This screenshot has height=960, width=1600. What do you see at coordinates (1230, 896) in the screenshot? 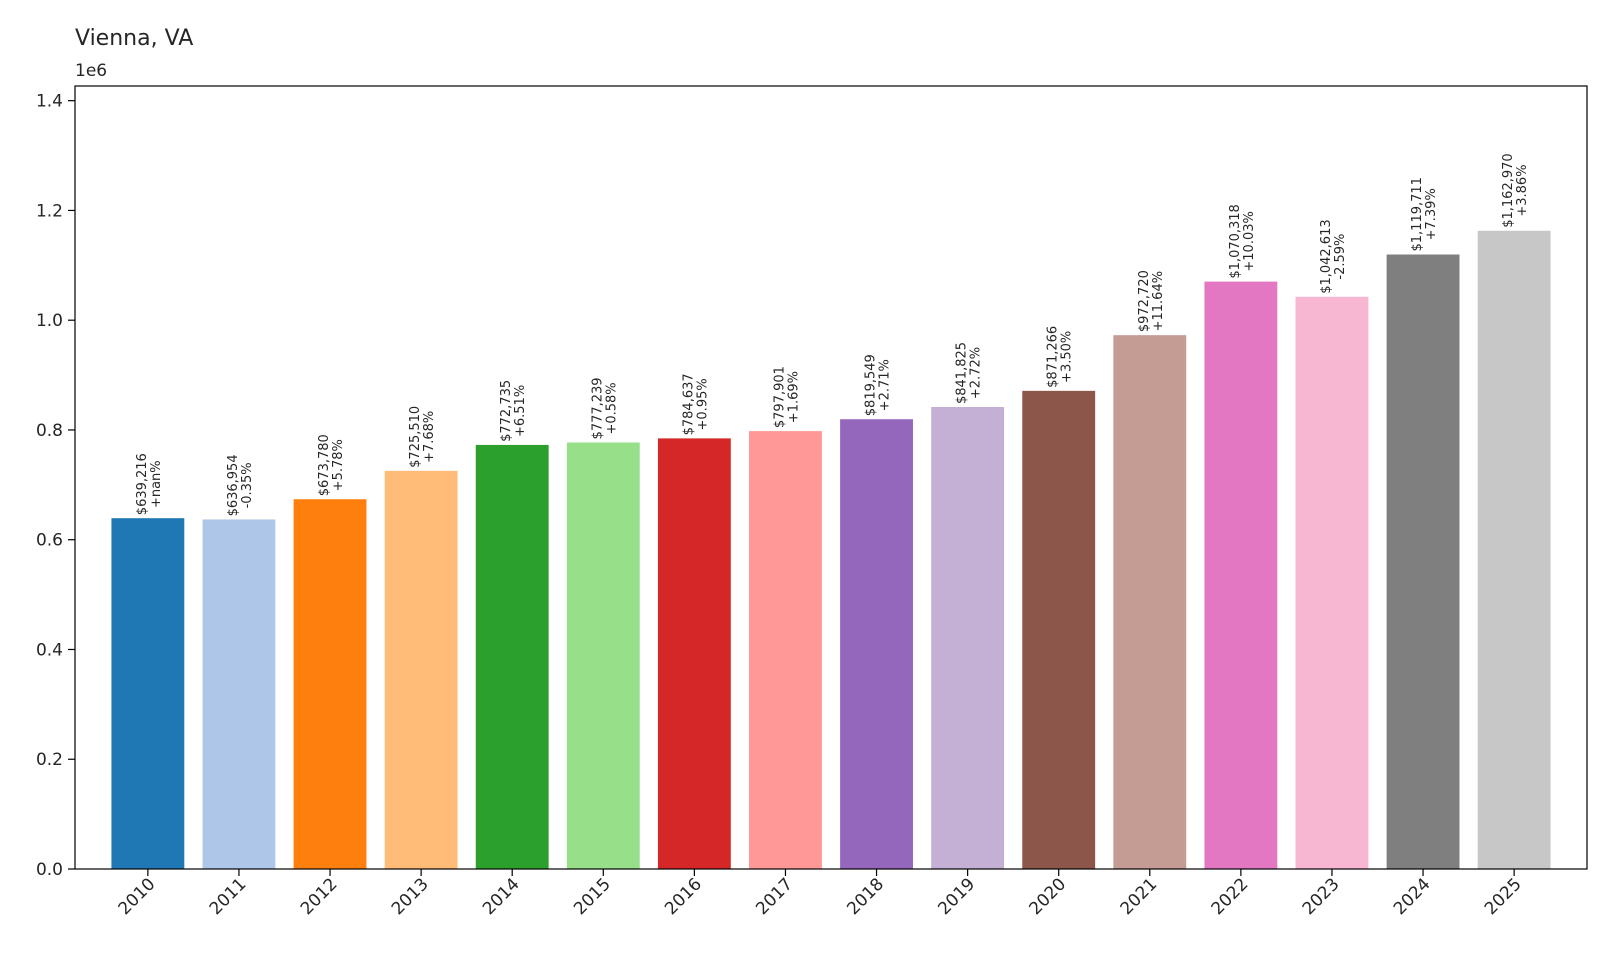
I see `x-tick-label: 2022` at bounding box center [1230, 896].